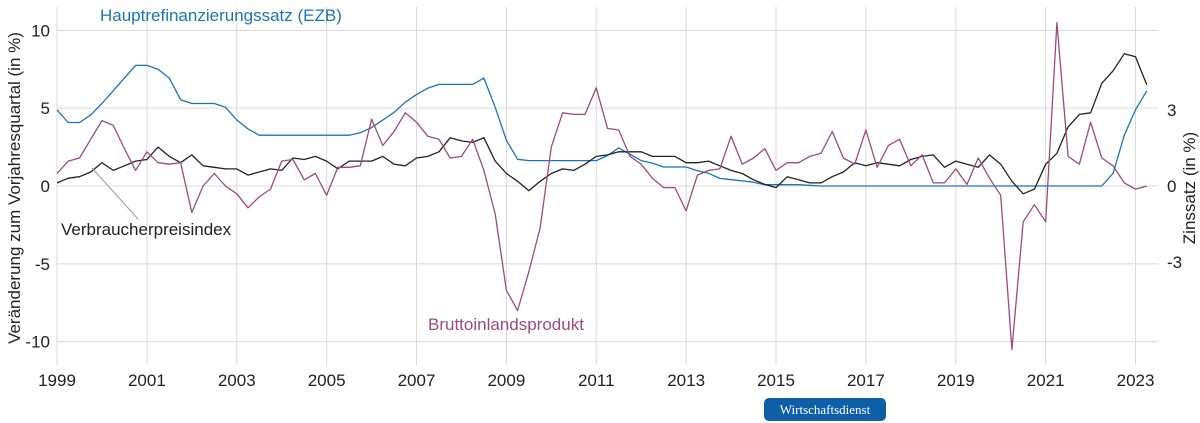 The height and width of the screenshot is (423, 1200). Describe the element at coordinates (506, 324) in the screenshot. I see `series-label-bip: Bruttoinlandsprodukt` at that location.